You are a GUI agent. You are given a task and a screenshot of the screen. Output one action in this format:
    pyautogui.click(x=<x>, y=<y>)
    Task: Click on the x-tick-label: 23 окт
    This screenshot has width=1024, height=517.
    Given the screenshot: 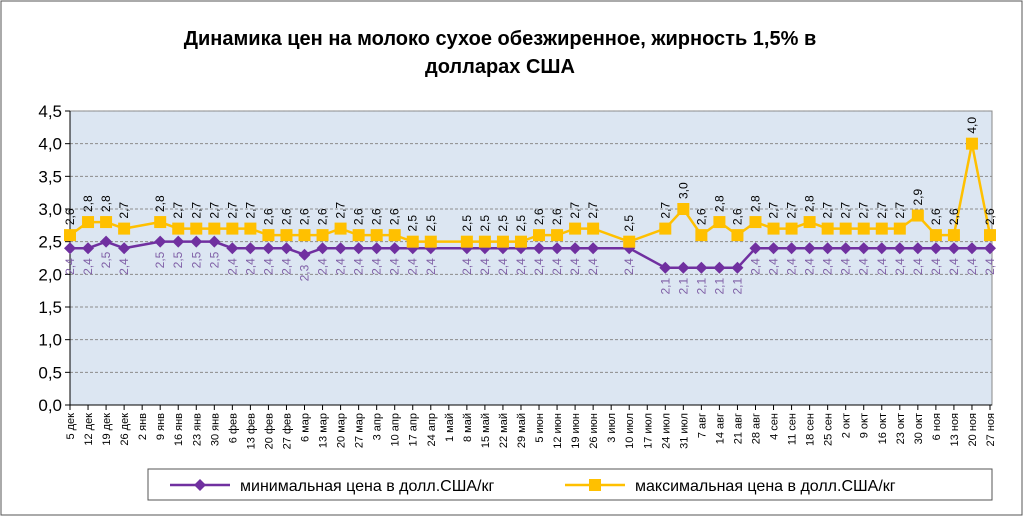 What is the action you would take?
    pyautogui.click(x=901, y=428)
    